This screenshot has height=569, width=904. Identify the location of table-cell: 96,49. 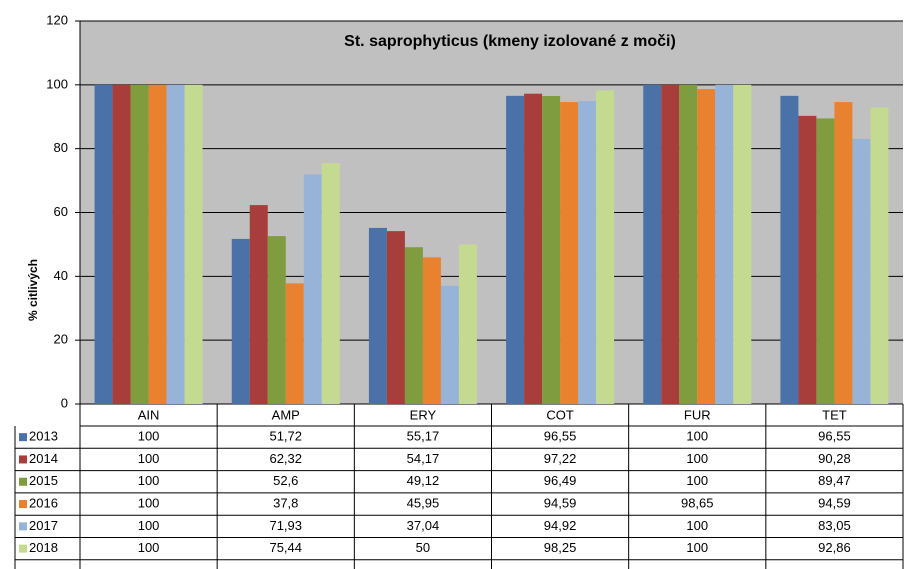
(560, 480).